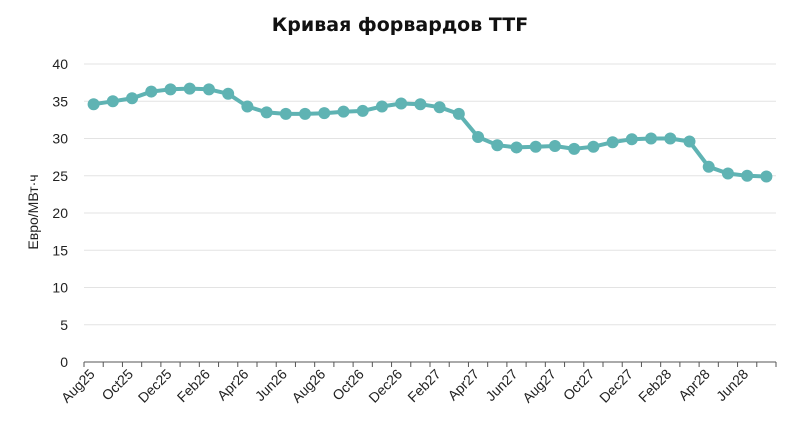  I want to click on y-tick-label: 20, so click(60, 213).